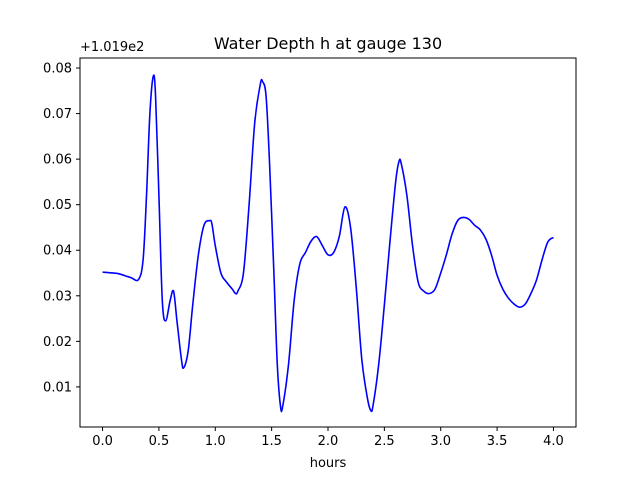 The height and width of the screenshot is (480, 640). Describe the element at coordinates (384, 441) in the screenshot. I see `x-tick-label: 2.5` at that location.